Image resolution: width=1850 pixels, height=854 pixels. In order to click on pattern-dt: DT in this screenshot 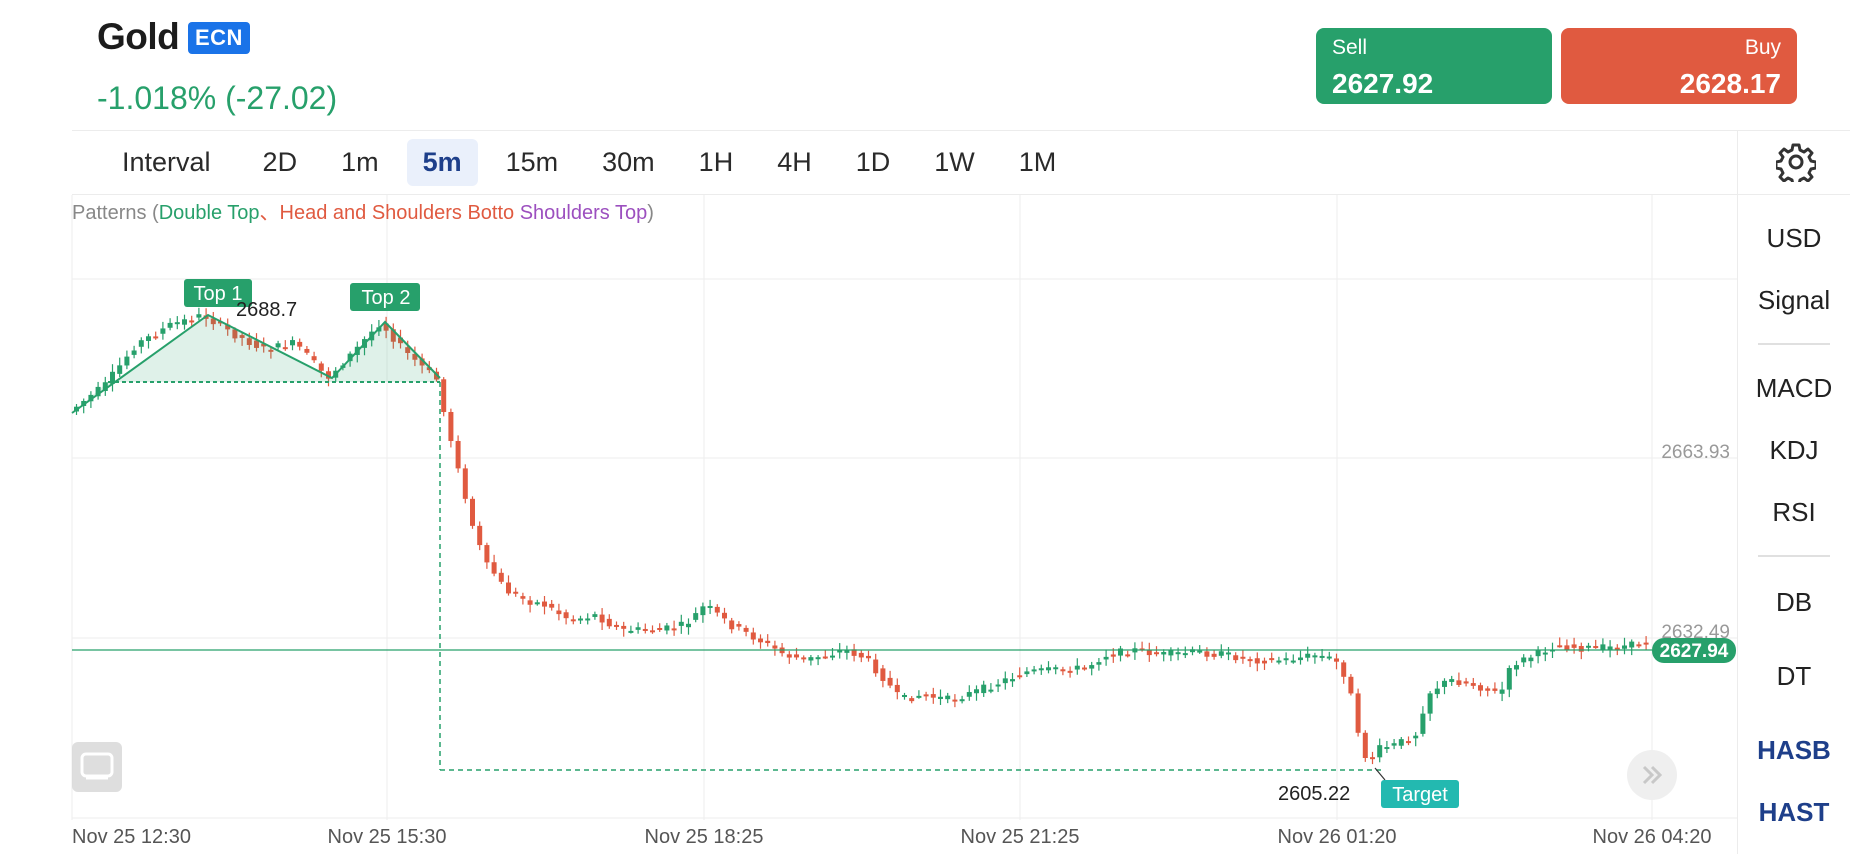, I will do `click(1794, 676)`.